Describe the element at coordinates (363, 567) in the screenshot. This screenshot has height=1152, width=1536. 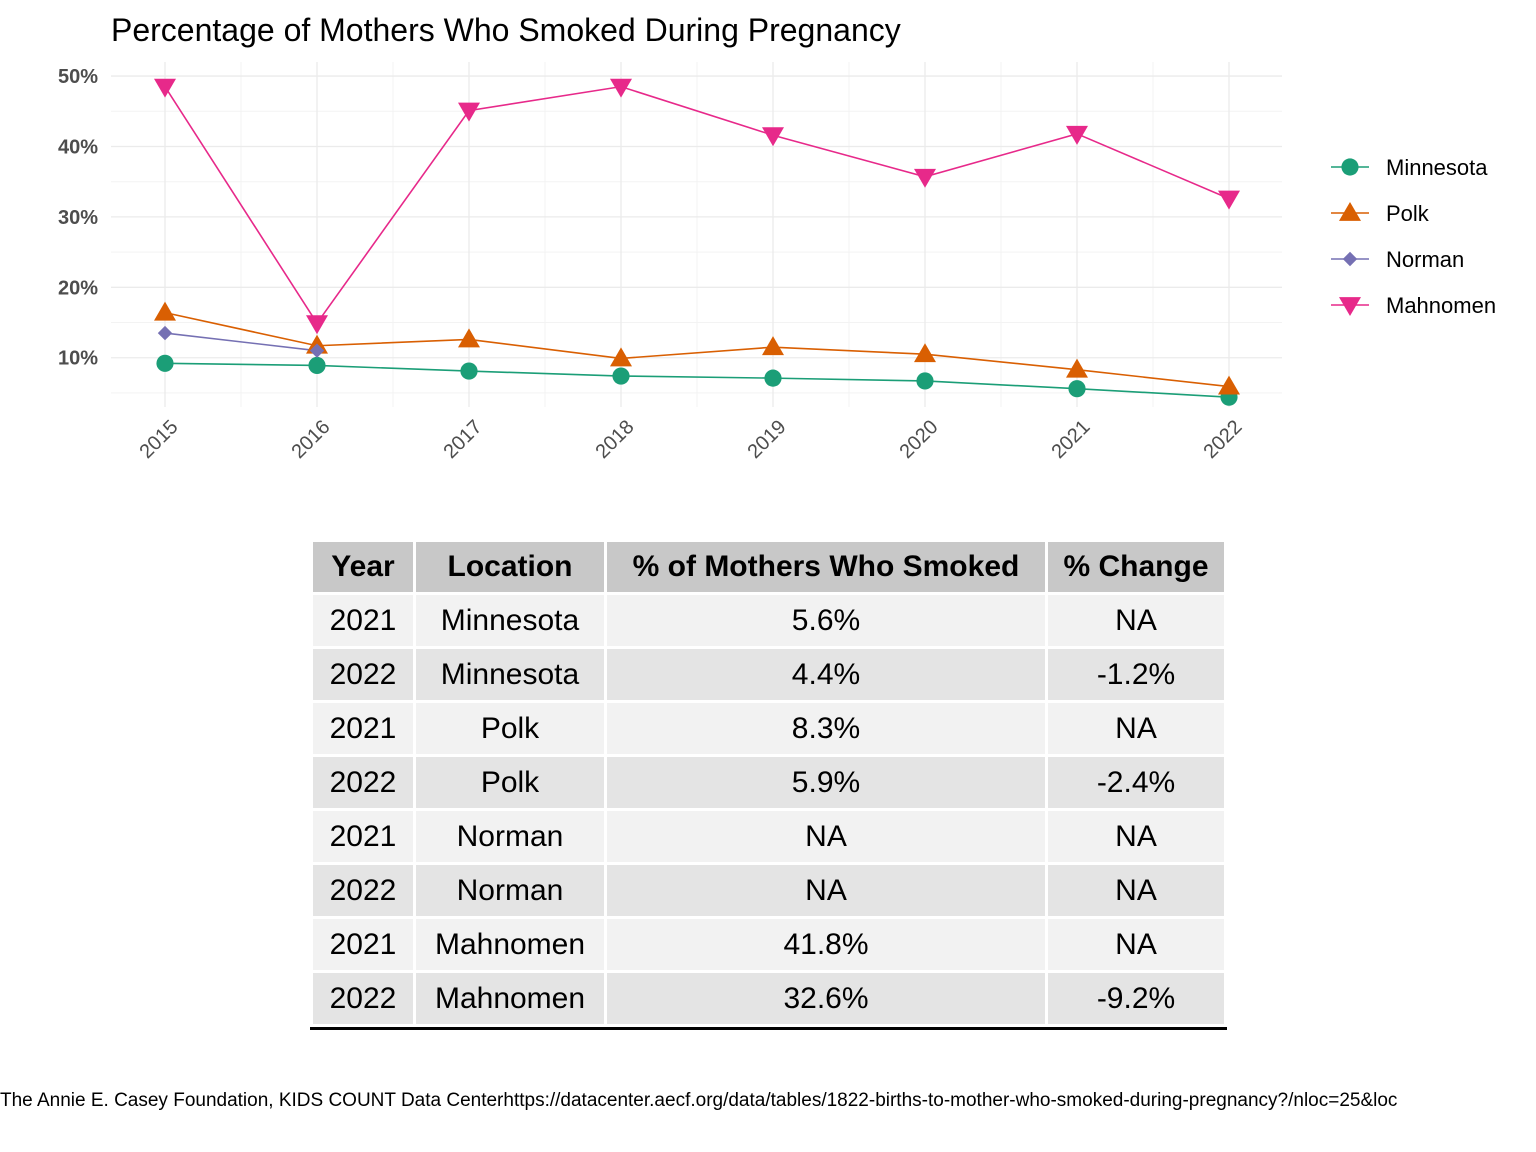
I see `header-year: Year` at that location.